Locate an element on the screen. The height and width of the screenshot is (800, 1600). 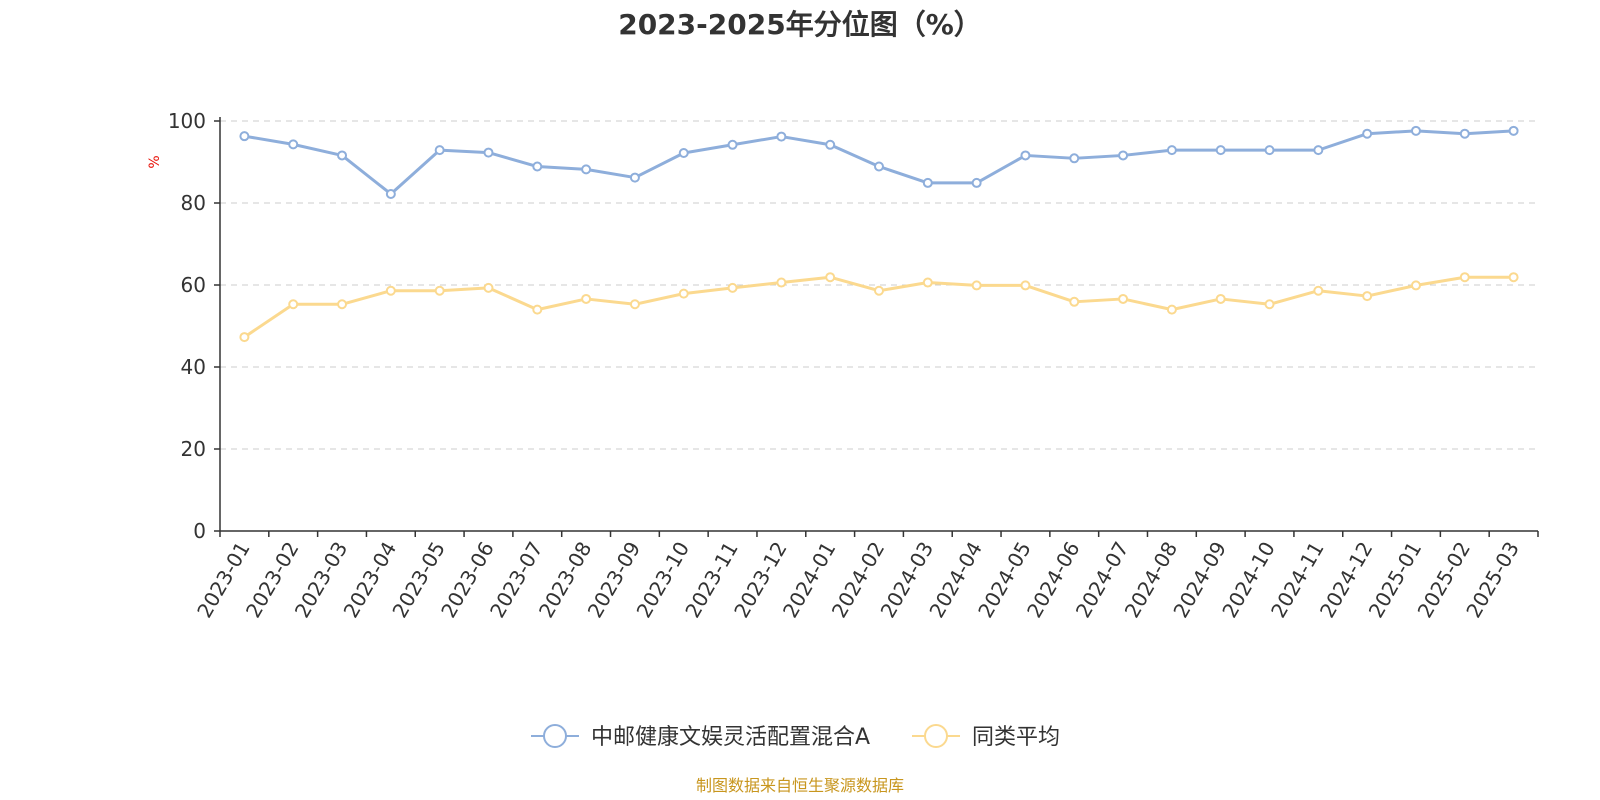
y-axis-label: % is located at coordinates (155, 161).